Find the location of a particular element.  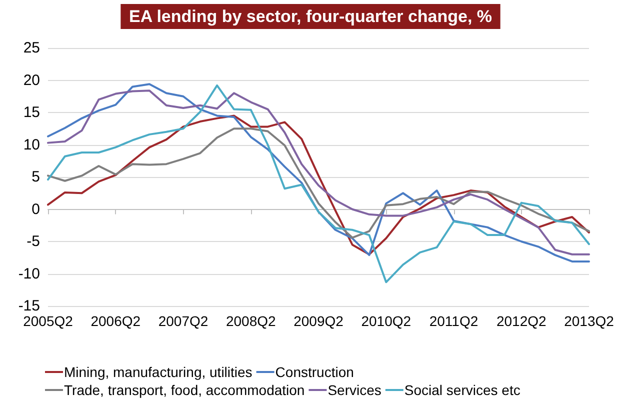

x-tick-label: 2005Q2 is located at coordinates (48, 321).